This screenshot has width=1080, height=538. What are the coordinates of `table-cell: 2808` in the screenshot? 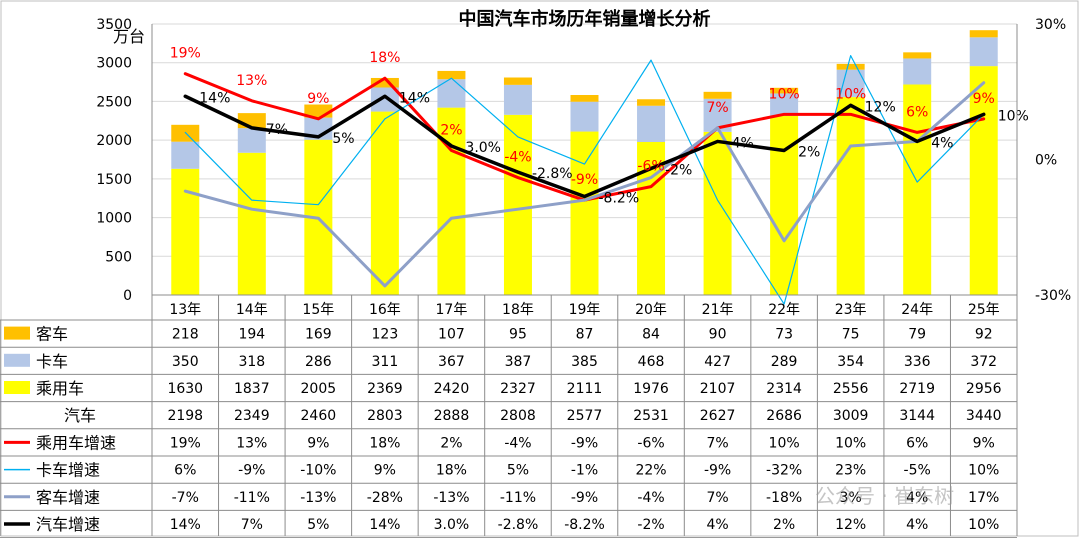 It's located at (518, 416).